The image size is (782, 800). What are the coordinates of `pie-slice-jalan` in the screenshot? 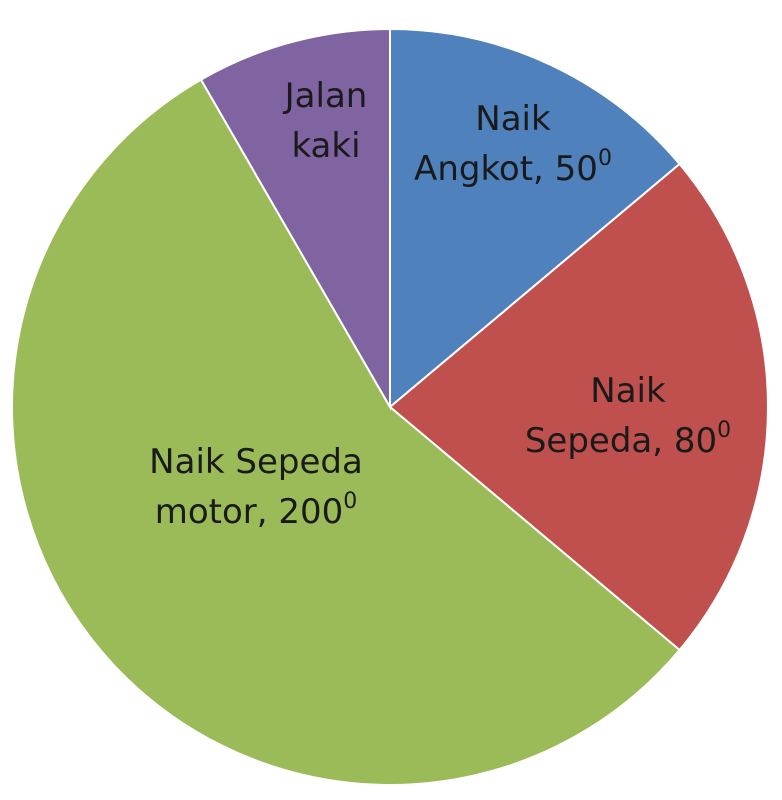 It's located at (295, 219).